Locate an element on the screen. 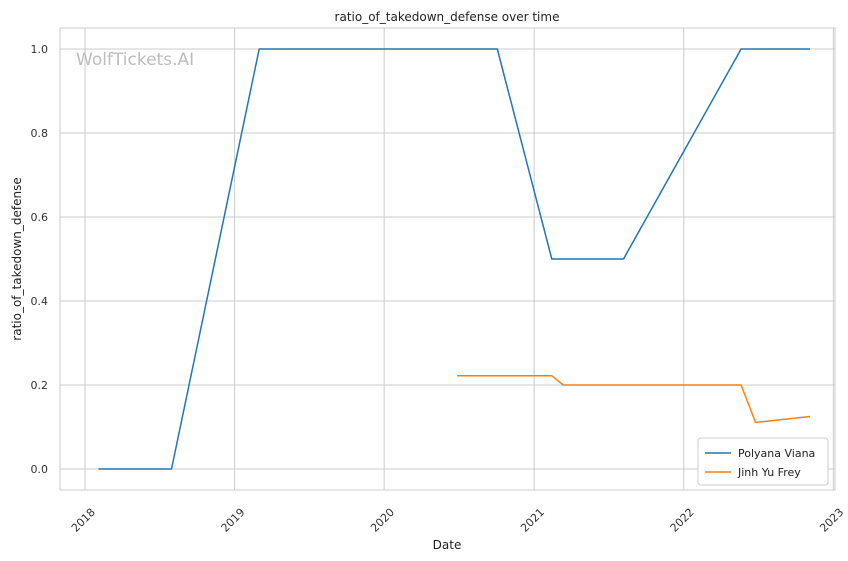 This screenshot has height=561, width=848. legend: Polyana Viana Jinh Yu Frey is located at coordinates (763, 461).